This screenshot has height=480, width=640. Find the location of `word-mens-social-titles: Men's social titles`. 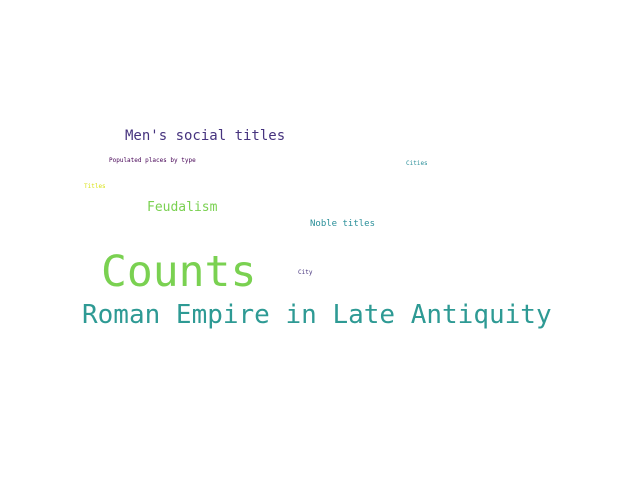

word-mens-social-titles: Men's social titles is located at coordinates (205, 136).